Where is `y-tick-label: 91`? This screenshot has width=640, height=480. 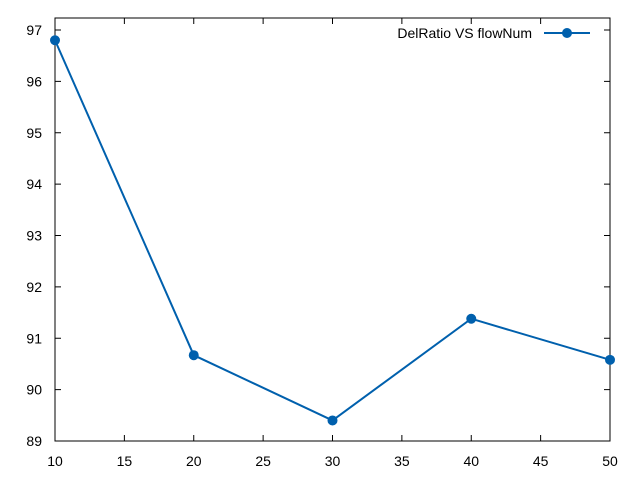
y-tick-label: 91 is located at coordinates (34, 338).